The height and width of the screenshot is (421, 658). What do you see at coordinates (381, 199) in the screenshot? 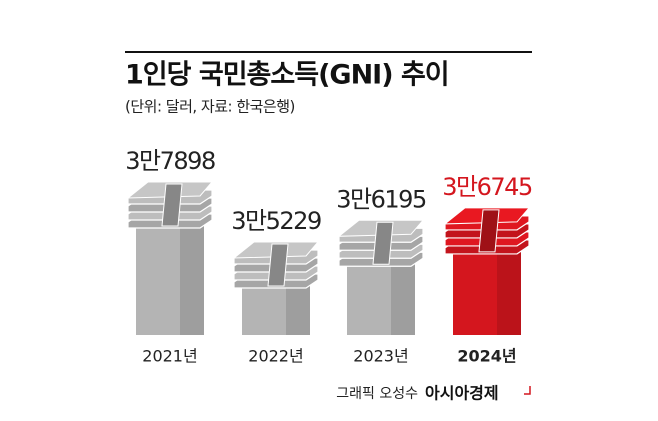
I see `value-label: 3만6195` at bounding box center [381, 199].